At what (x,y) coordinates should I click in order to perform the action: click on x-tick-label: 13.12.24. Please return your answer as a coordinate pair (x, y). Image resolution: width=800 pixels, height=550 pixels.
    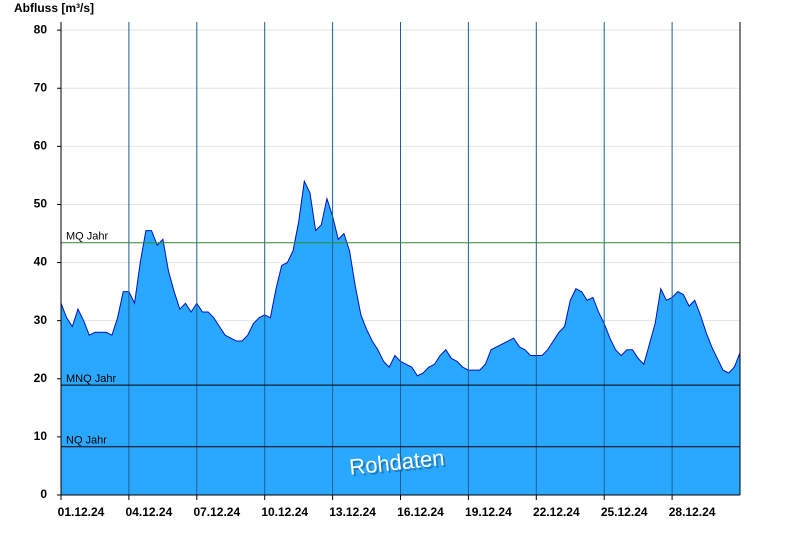
    Looking at the image, I should click on (352, 512).